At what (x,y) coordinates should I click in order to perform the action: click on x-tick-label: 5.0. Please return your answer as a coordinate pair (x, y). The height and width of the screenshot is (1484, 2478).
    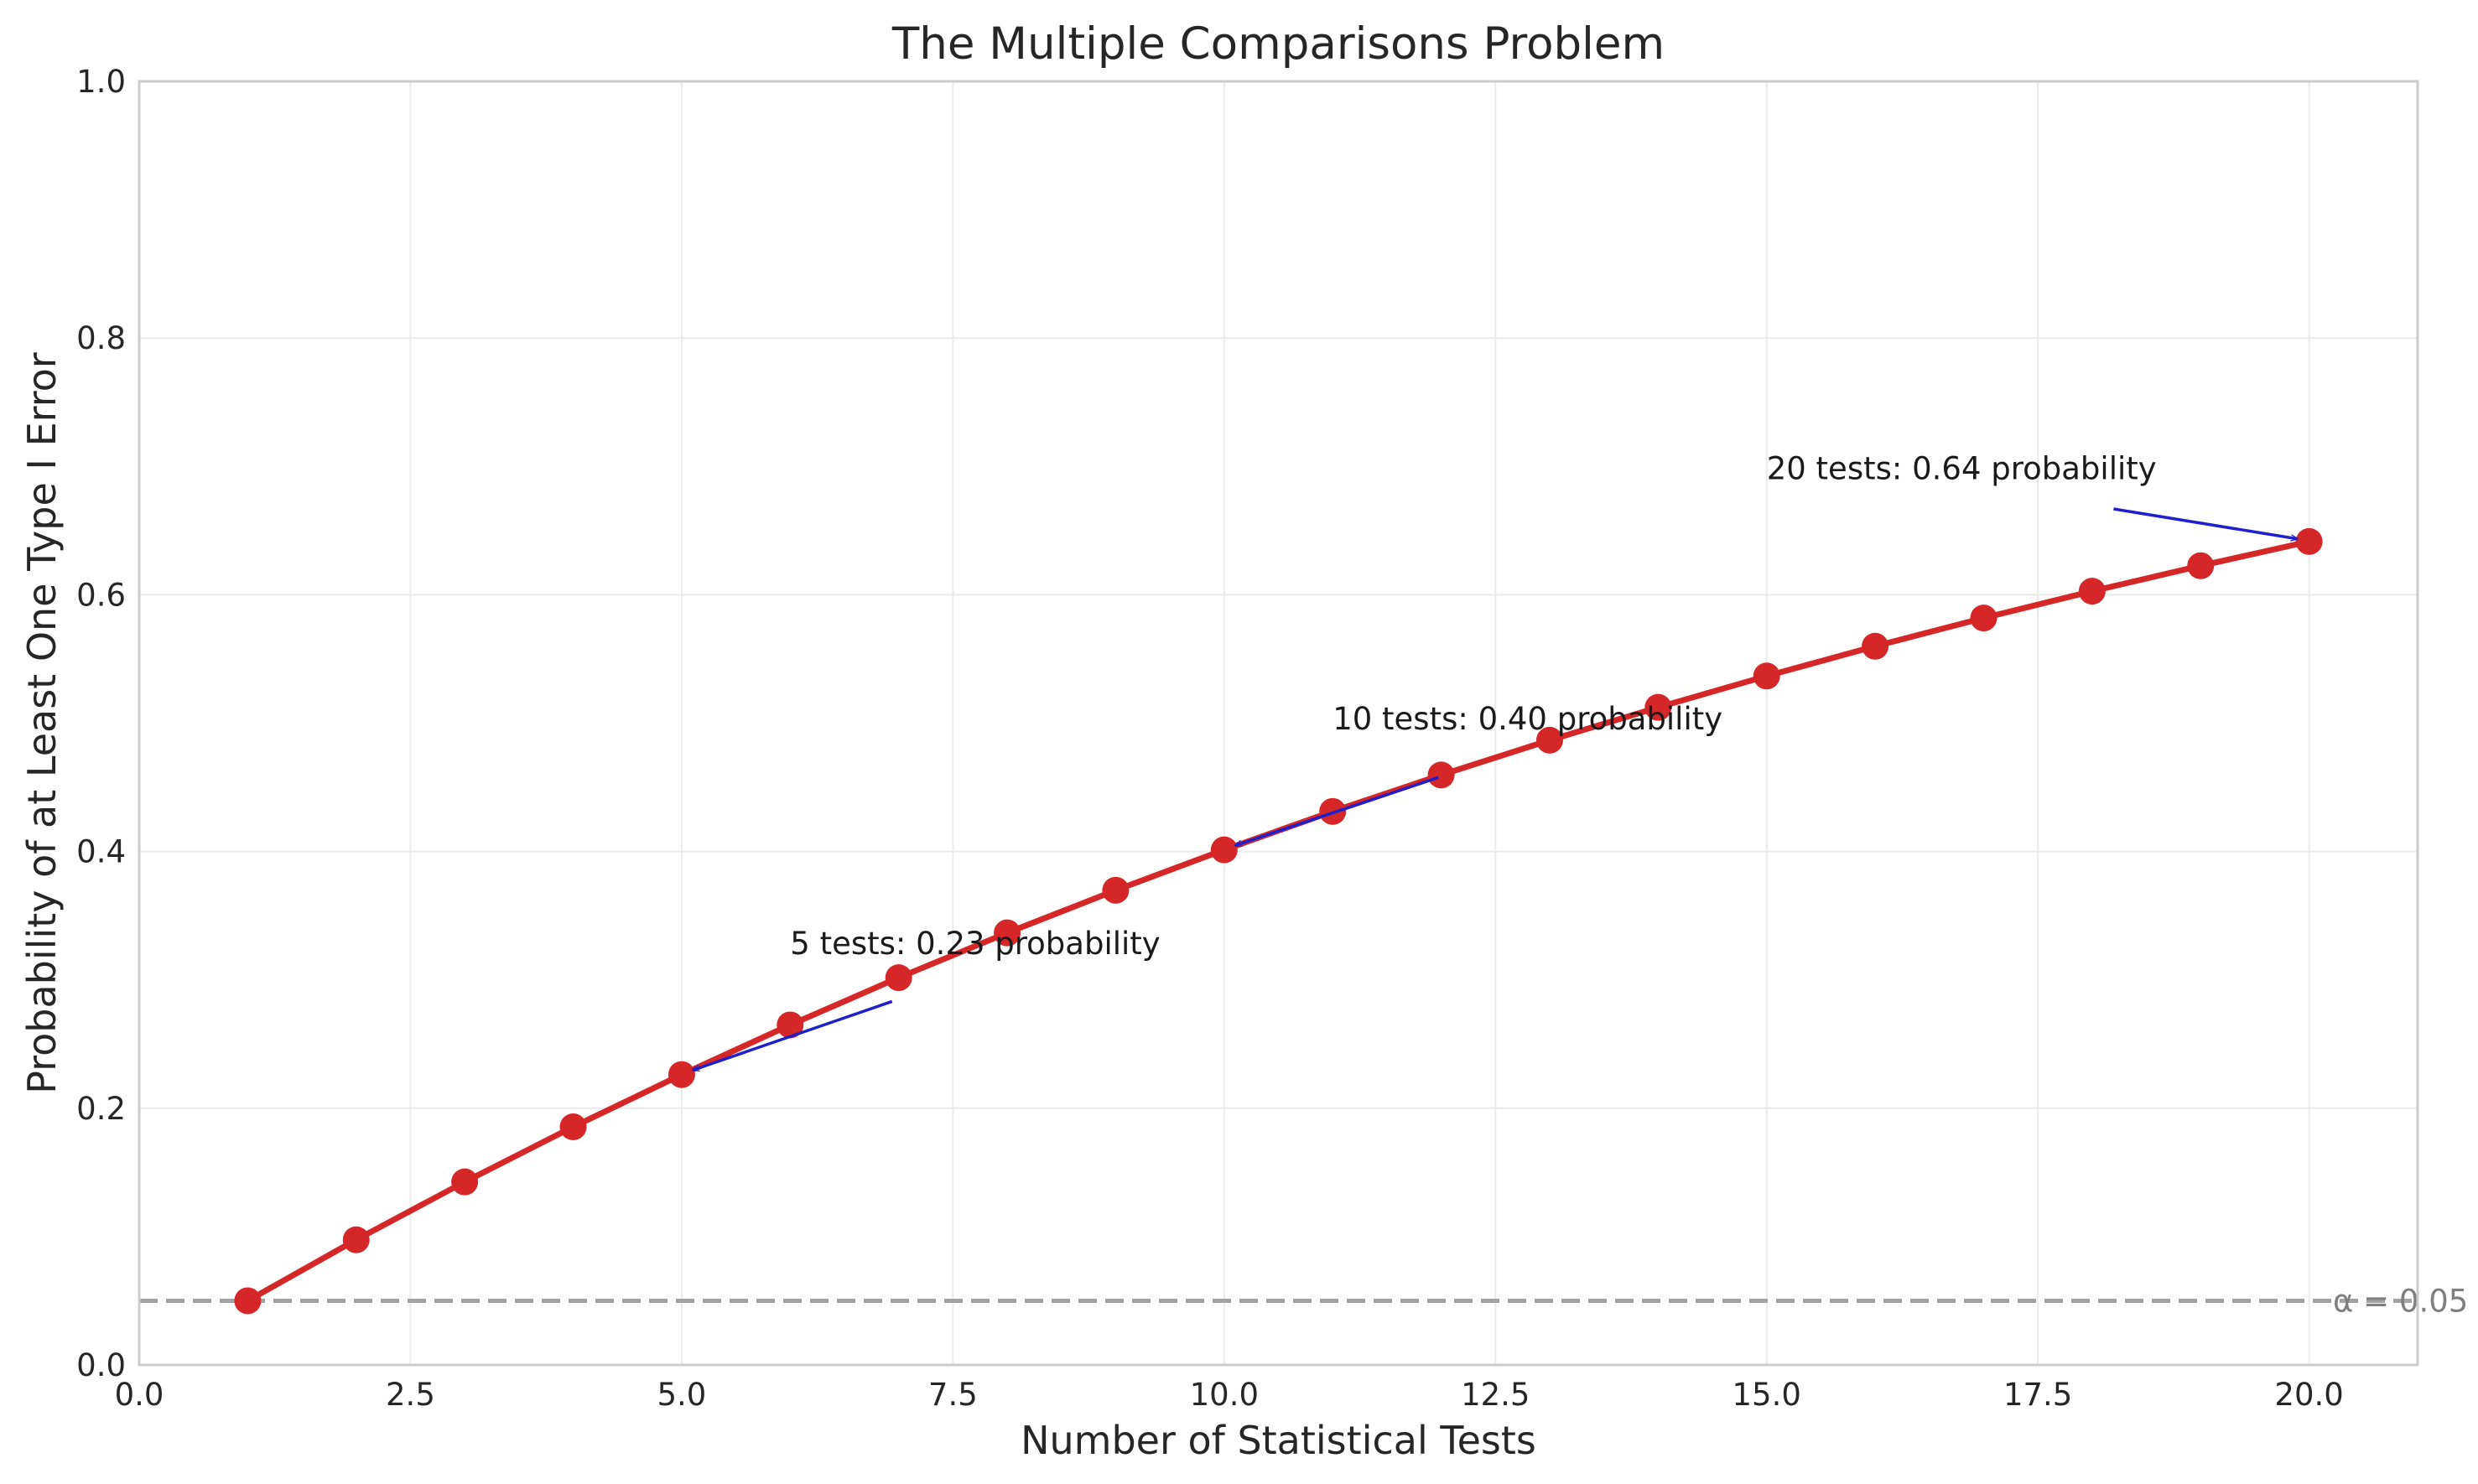
    Looking at the image, I should click on (681, 1395).